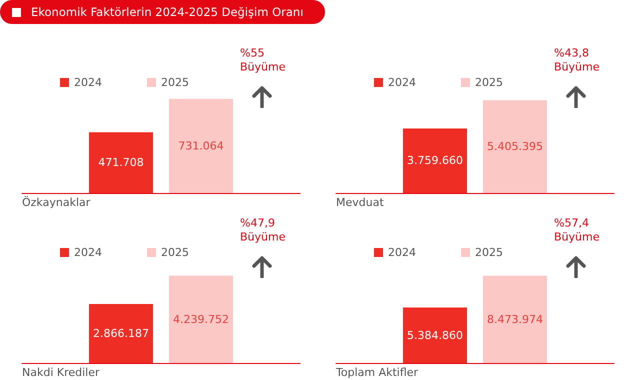  What do you see at coordinates (61, 372) in the screenshot?
I see `x-axis-title: Nakdi Krediler` at bounding box center [61, 372].